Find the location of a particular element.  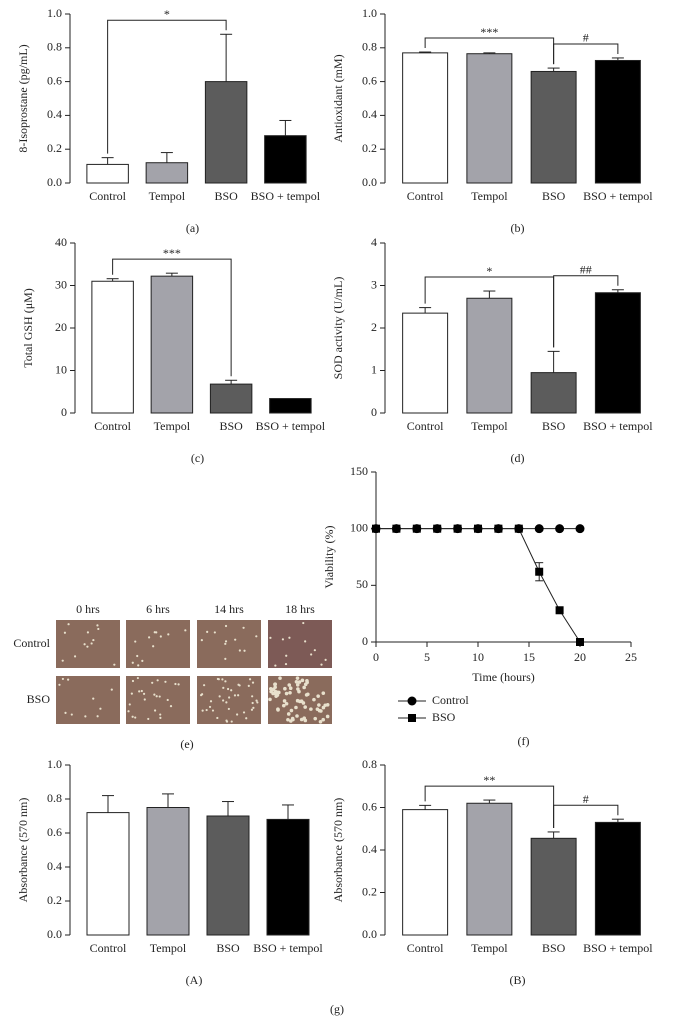

y-axis-label: Antioxidant (mM) is located at coordinates (338, 98).